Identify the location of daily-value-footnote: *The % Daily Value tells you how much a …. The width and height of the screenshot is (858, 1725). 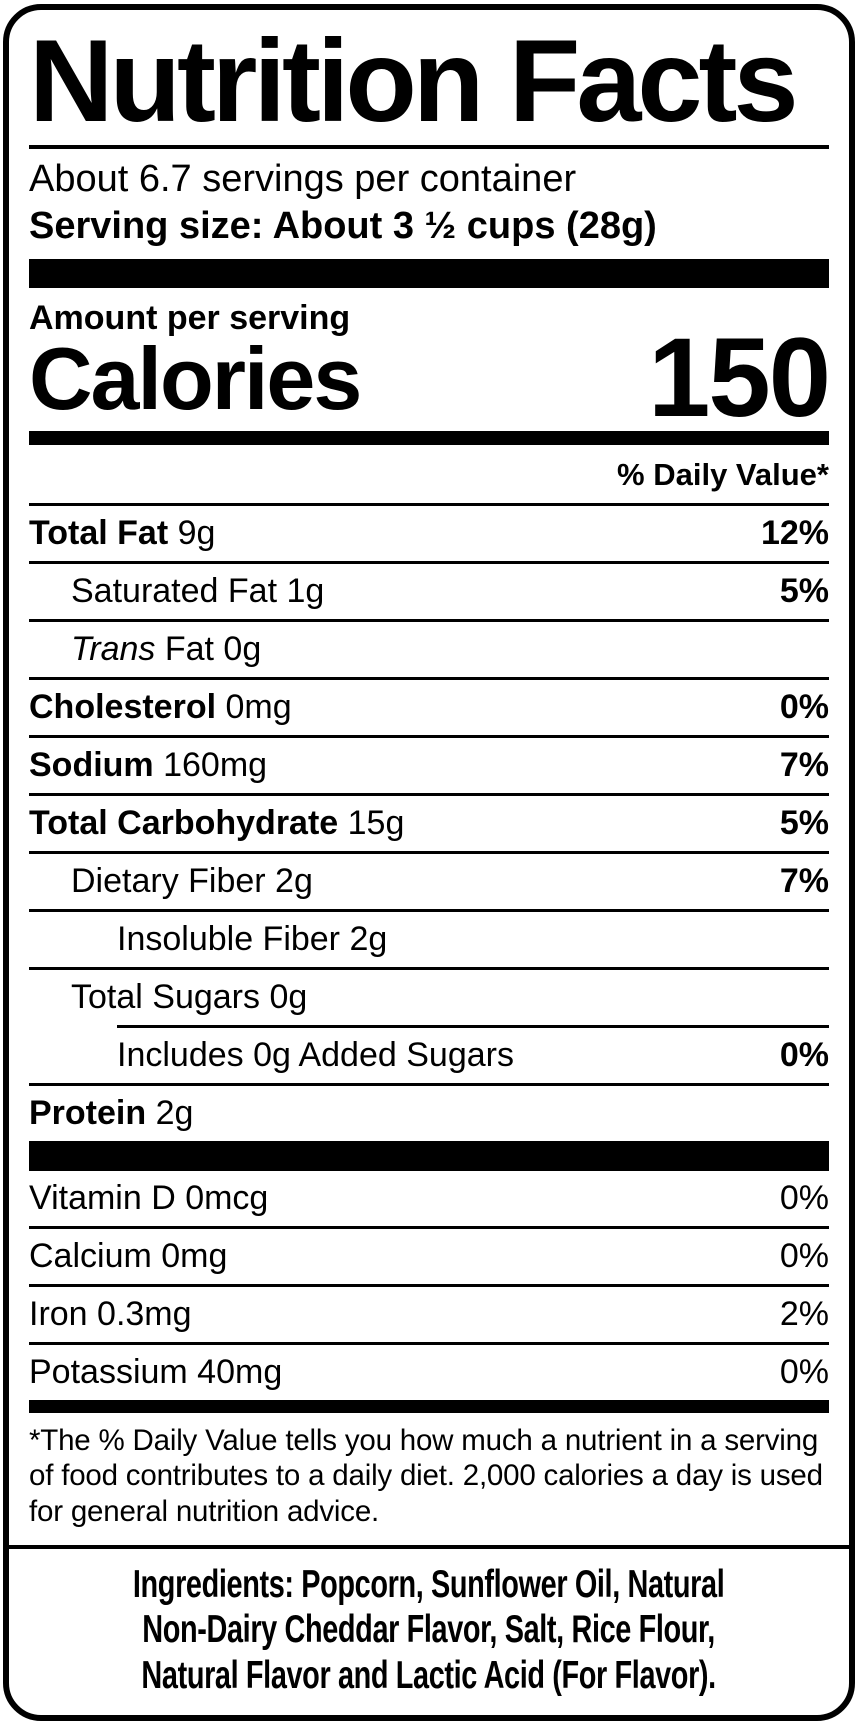
(426, 1476).